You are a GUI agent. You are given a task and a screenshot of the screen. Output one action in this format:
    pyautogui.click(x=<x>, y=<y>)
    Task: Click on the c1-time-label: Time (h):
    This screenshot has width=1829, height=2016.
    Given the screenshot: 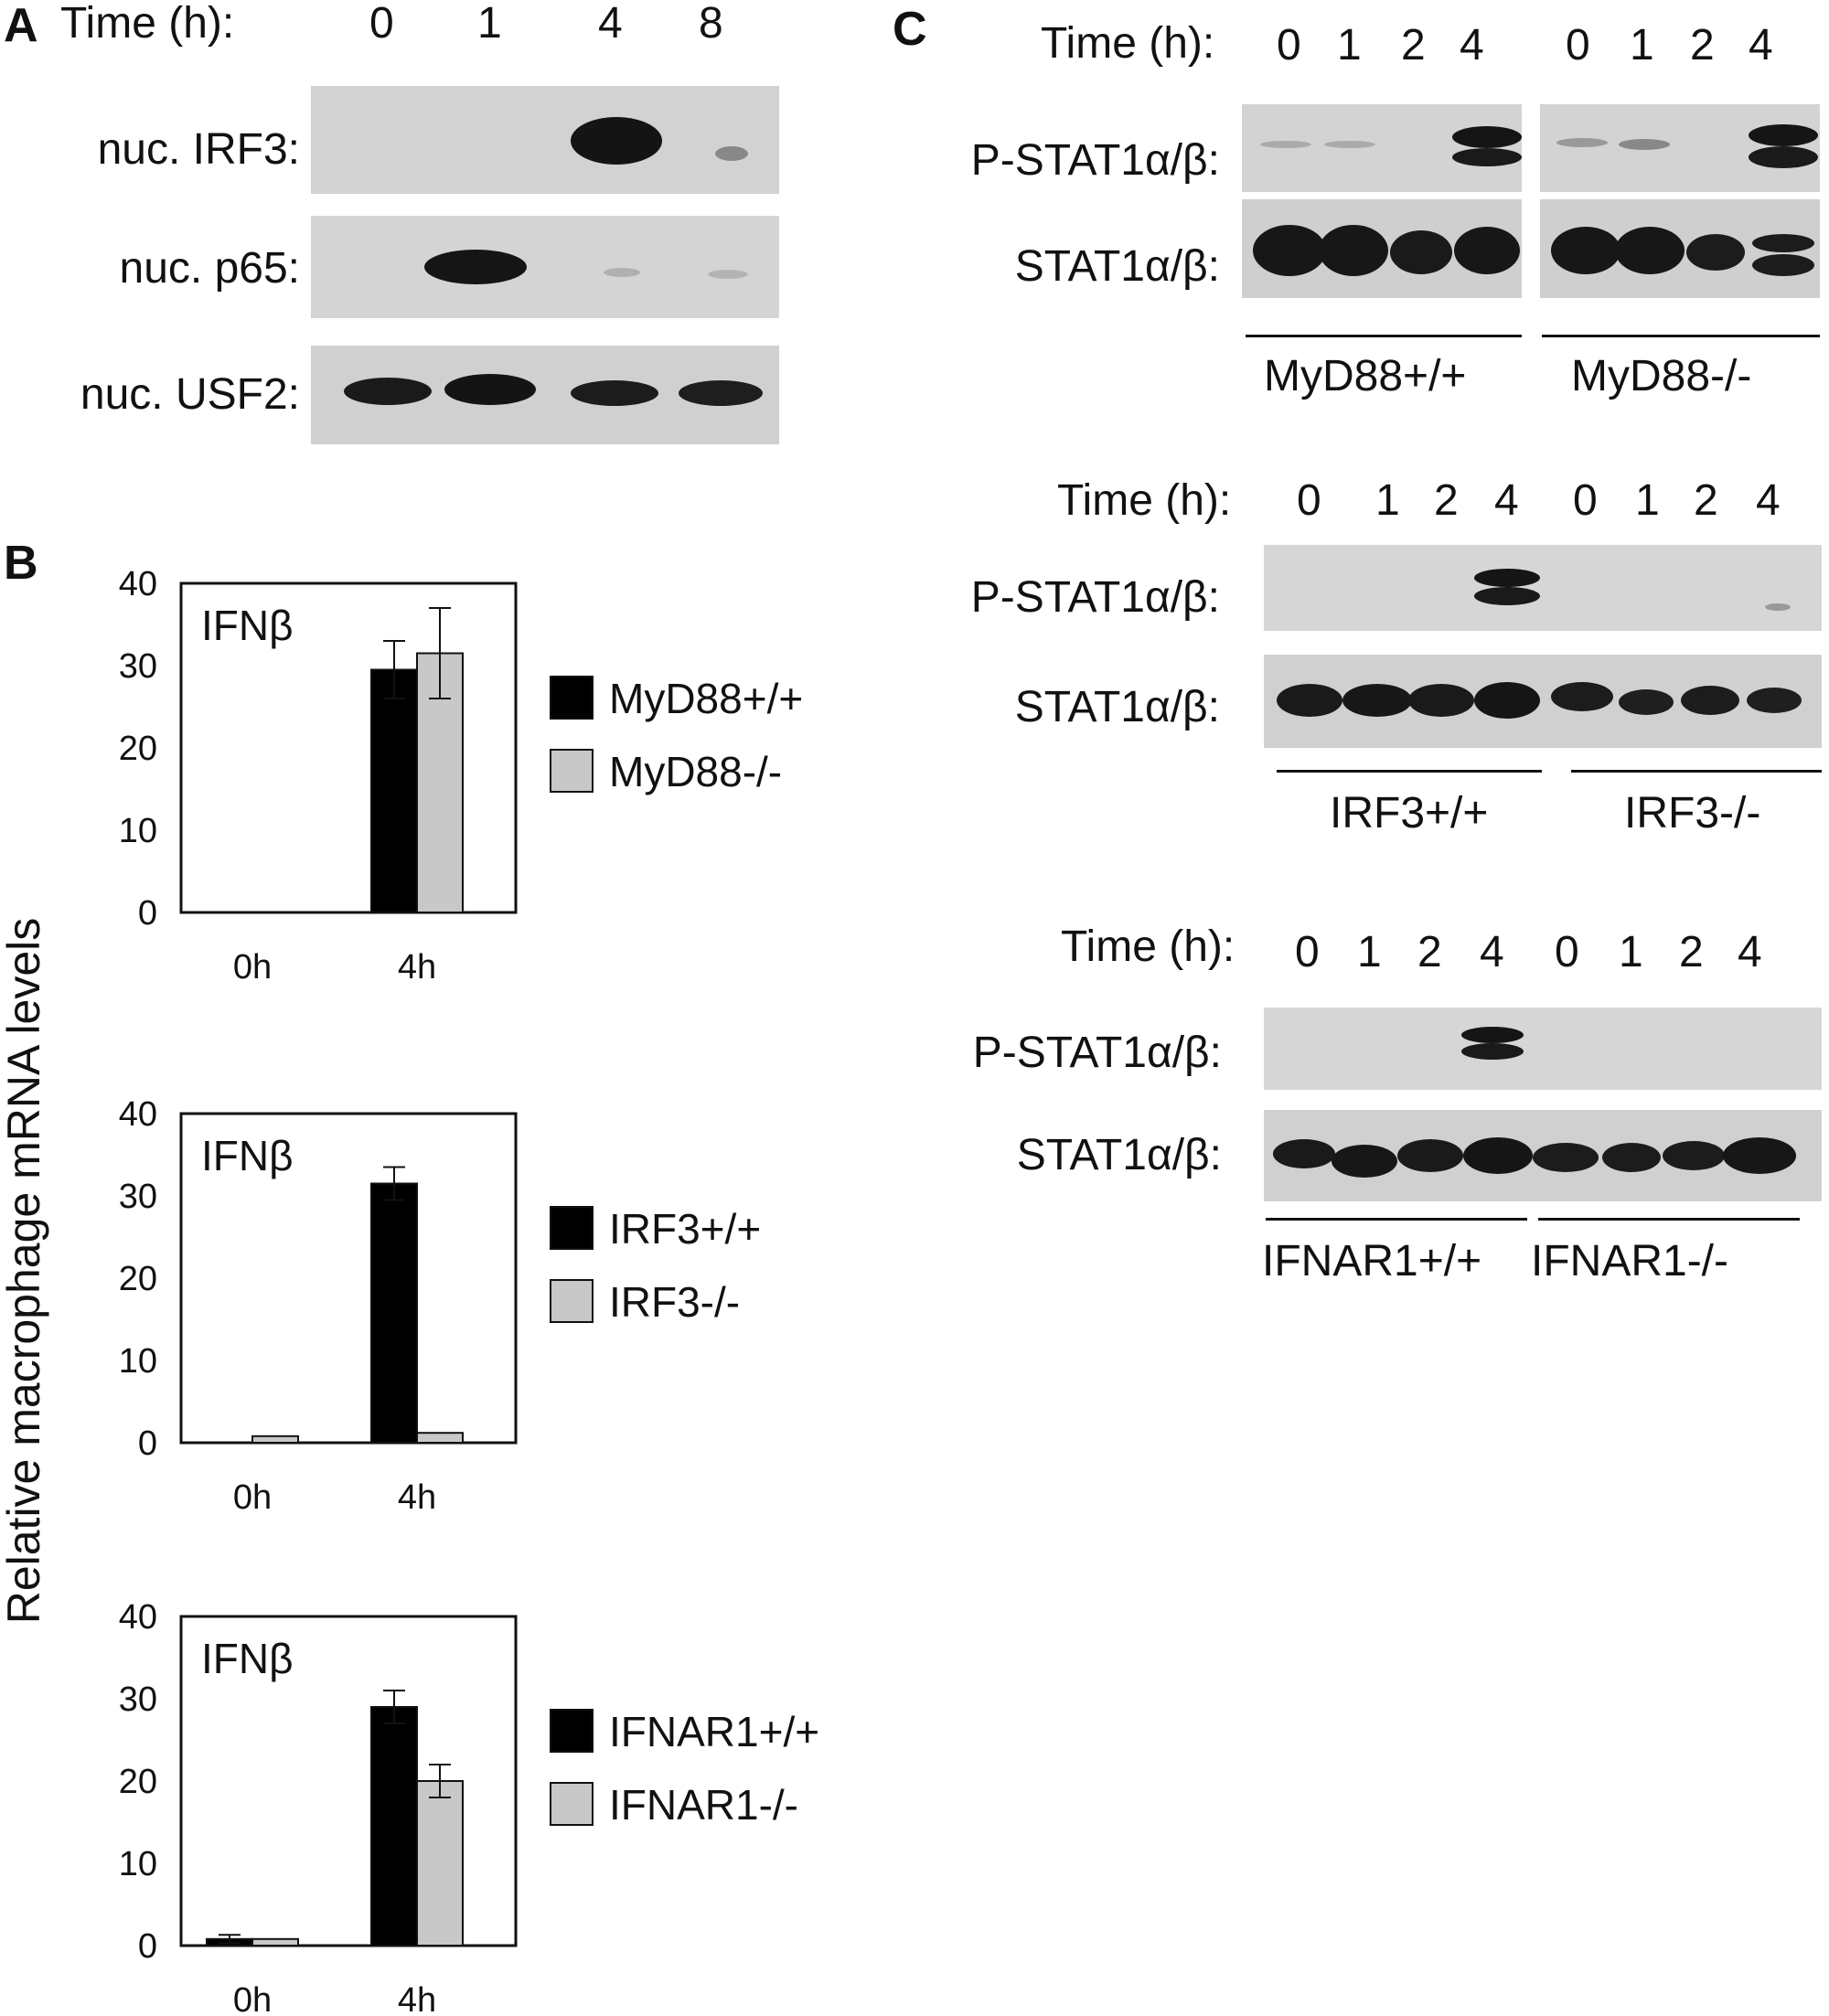 What is the action you would take?
    pyautogui.click(x=1128, y=43)
    